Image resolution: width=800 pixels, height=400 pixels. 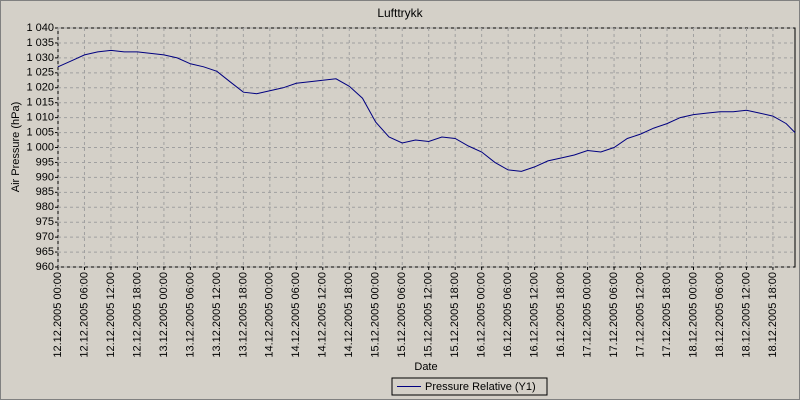 I want to click on x-tick-label: 12.12.2005 18:00, so click(x=137, y=315).